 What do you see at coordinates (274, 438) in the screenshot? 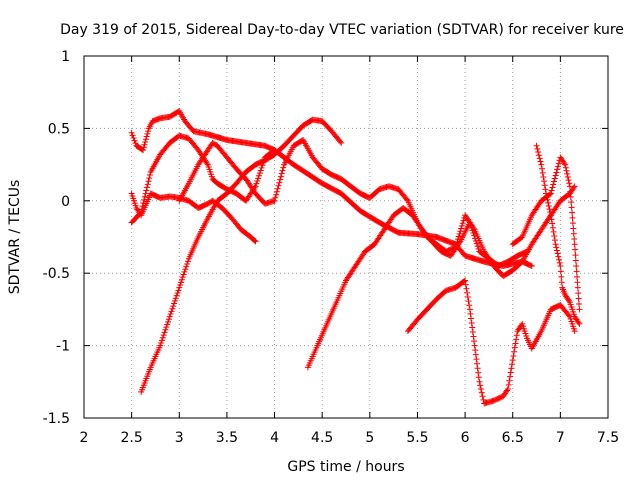
I see `x-tick-label: 4` at bounding box center [274, 438].